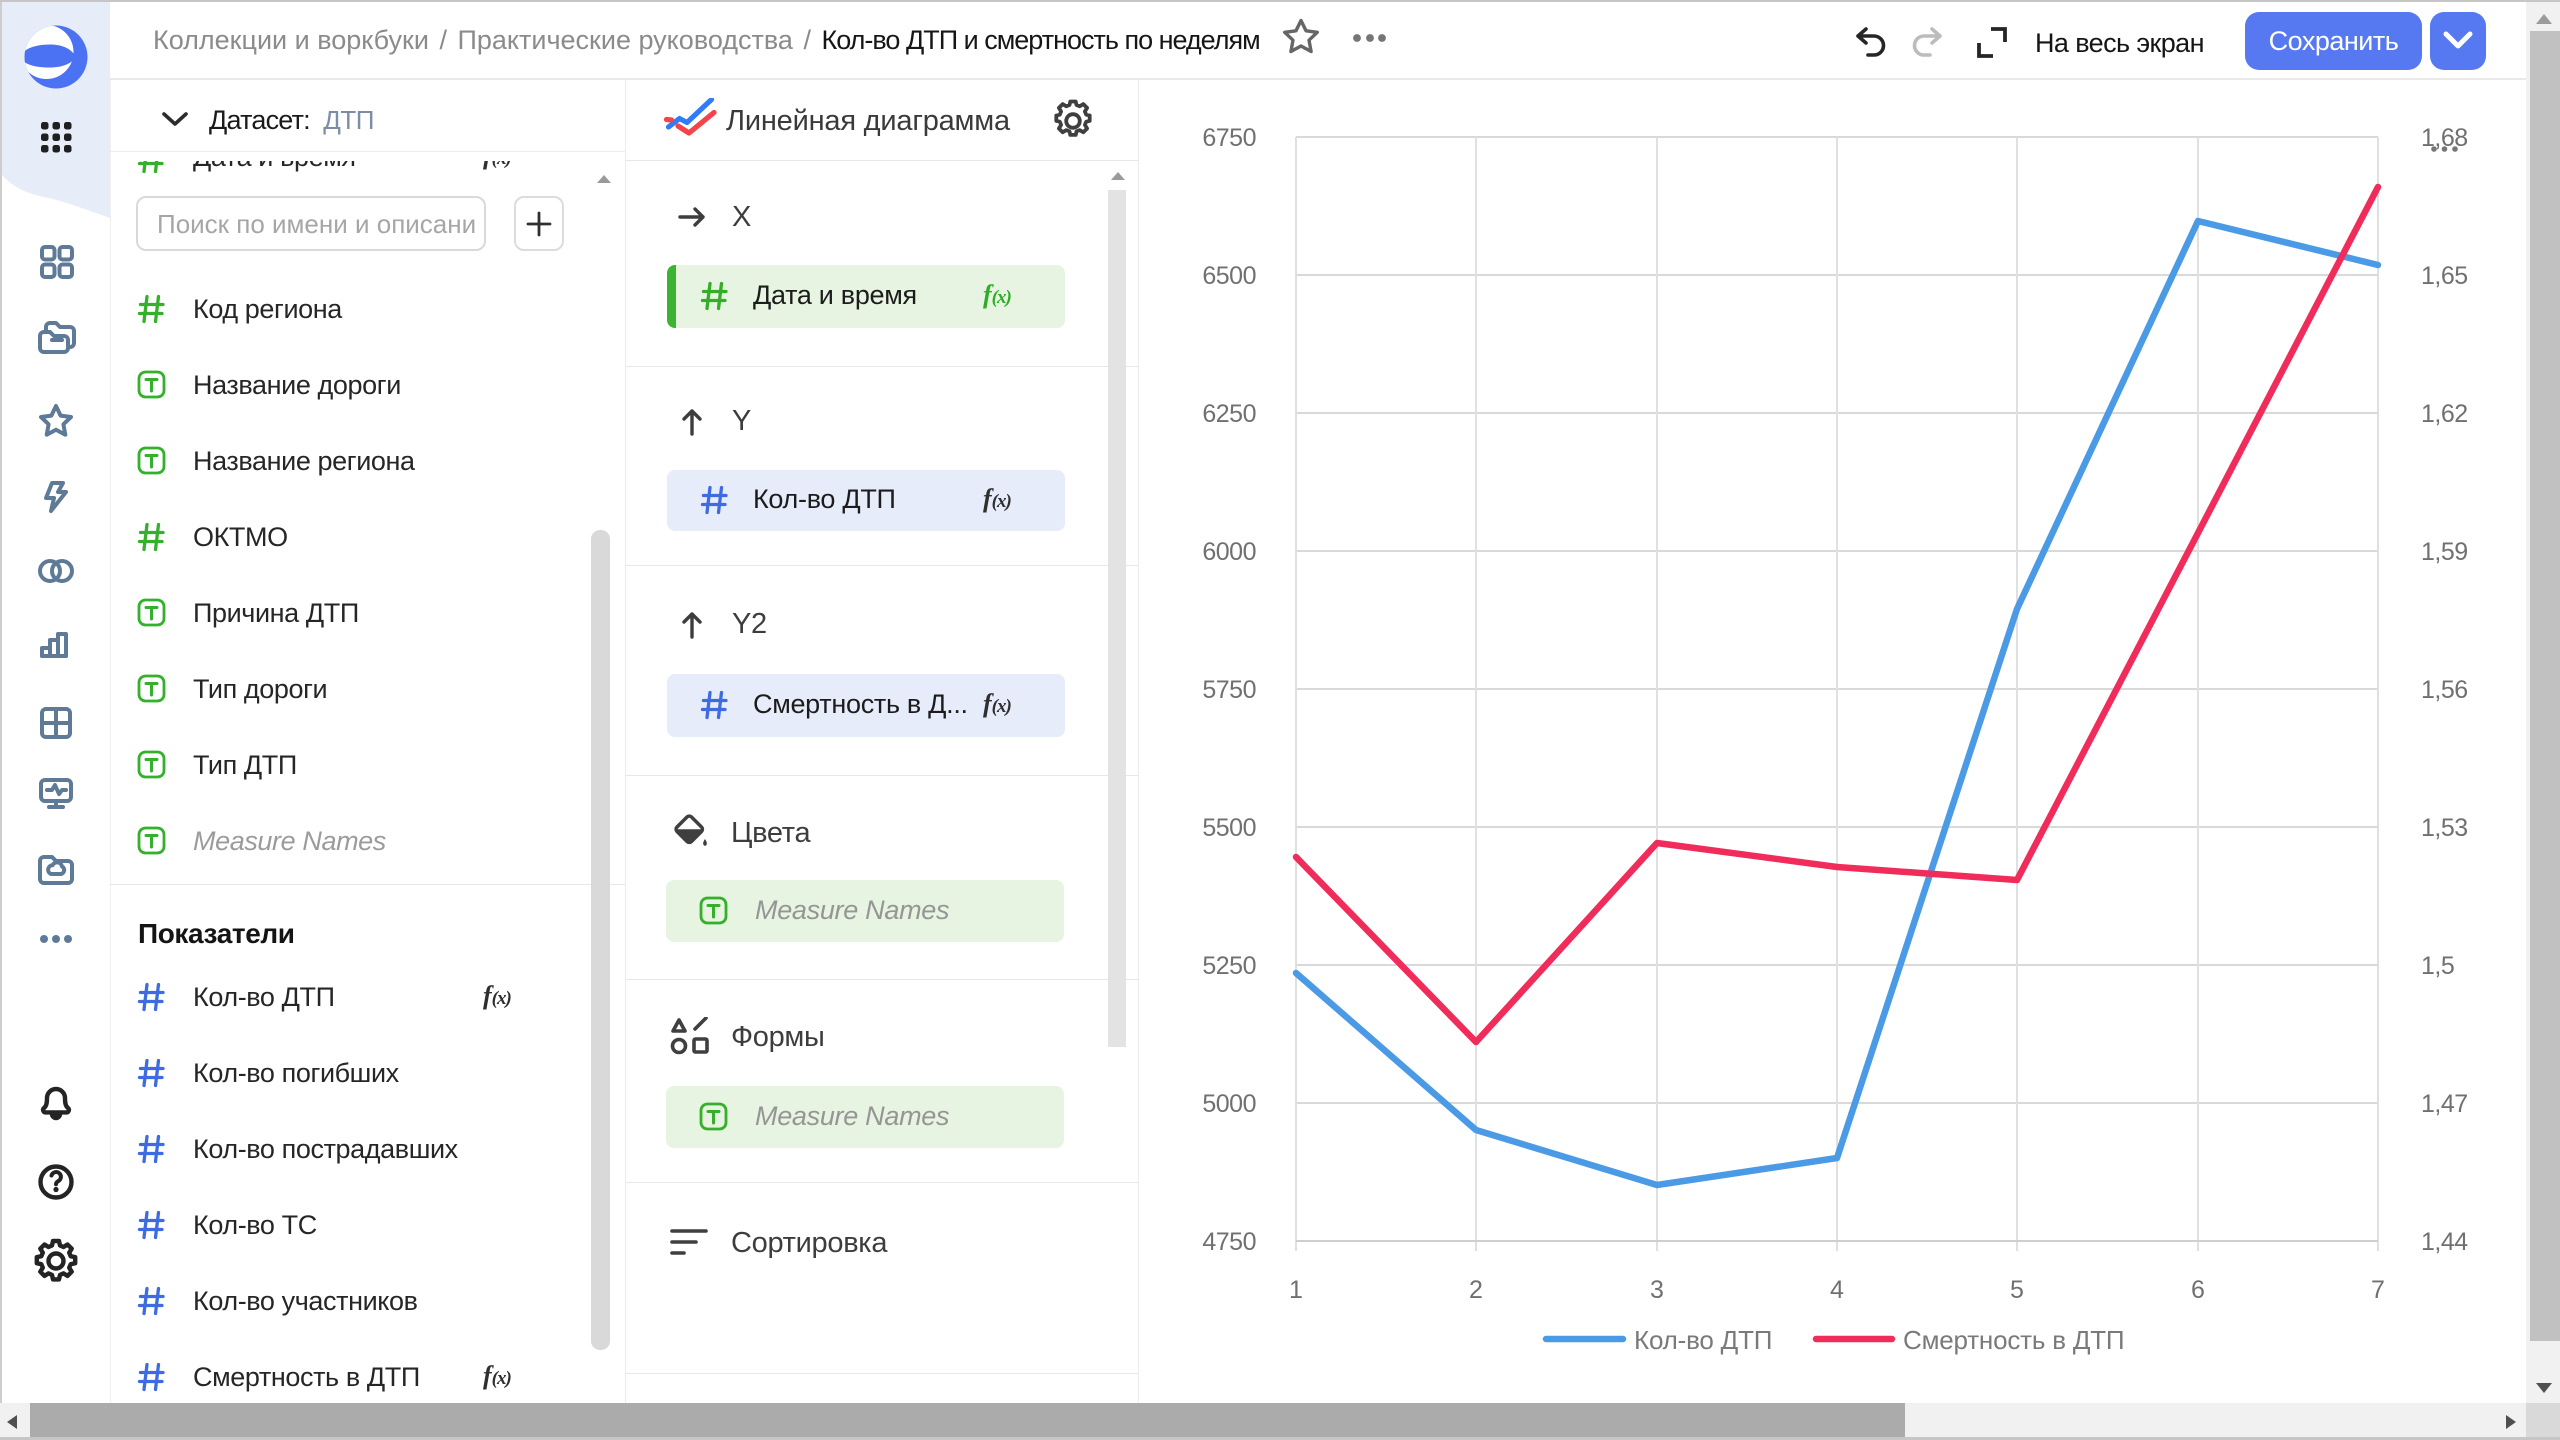 This screenshot has height=1440, width=2560. What do you see at coordinates (1229, 1104) in the screenshot?
I see `svg-text: 5000` at bounding box center [1229, 1104].